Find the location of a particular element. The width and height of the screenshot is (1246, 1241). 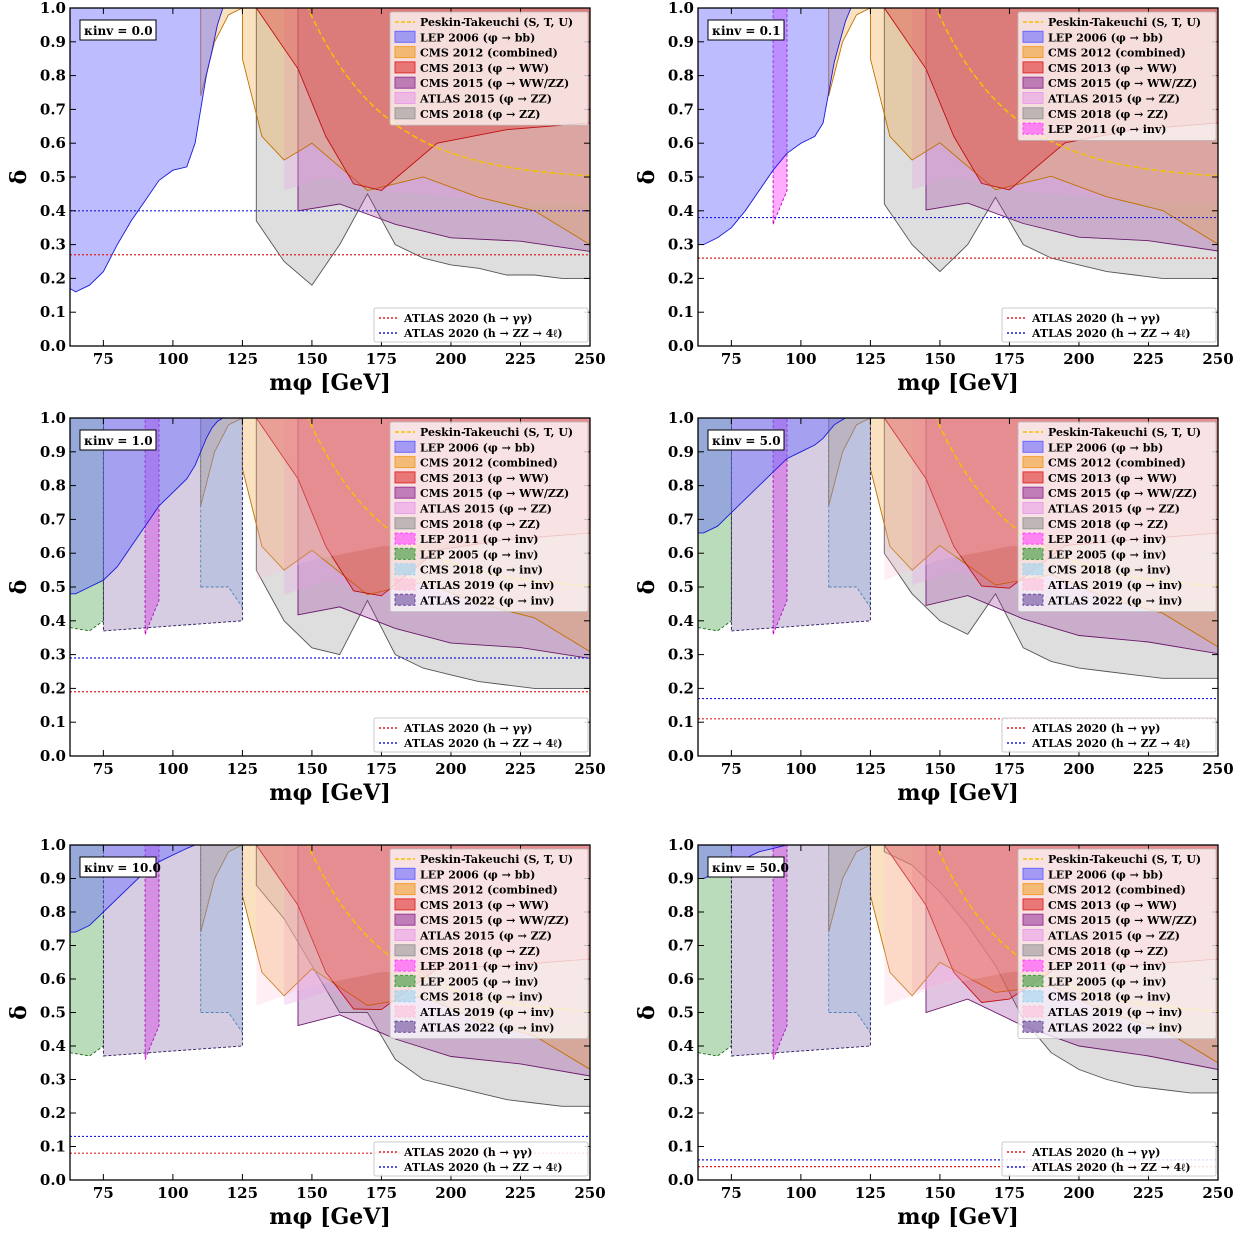

x-tick-label: 250 is located at coordinates (589, 359).